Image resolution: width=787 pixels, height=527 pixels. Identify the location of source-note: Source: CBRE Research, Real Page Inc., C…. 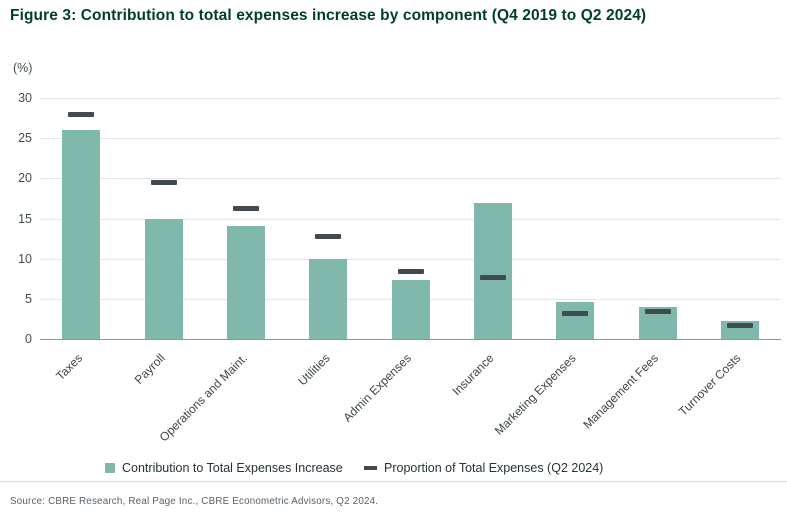
(194, 501).